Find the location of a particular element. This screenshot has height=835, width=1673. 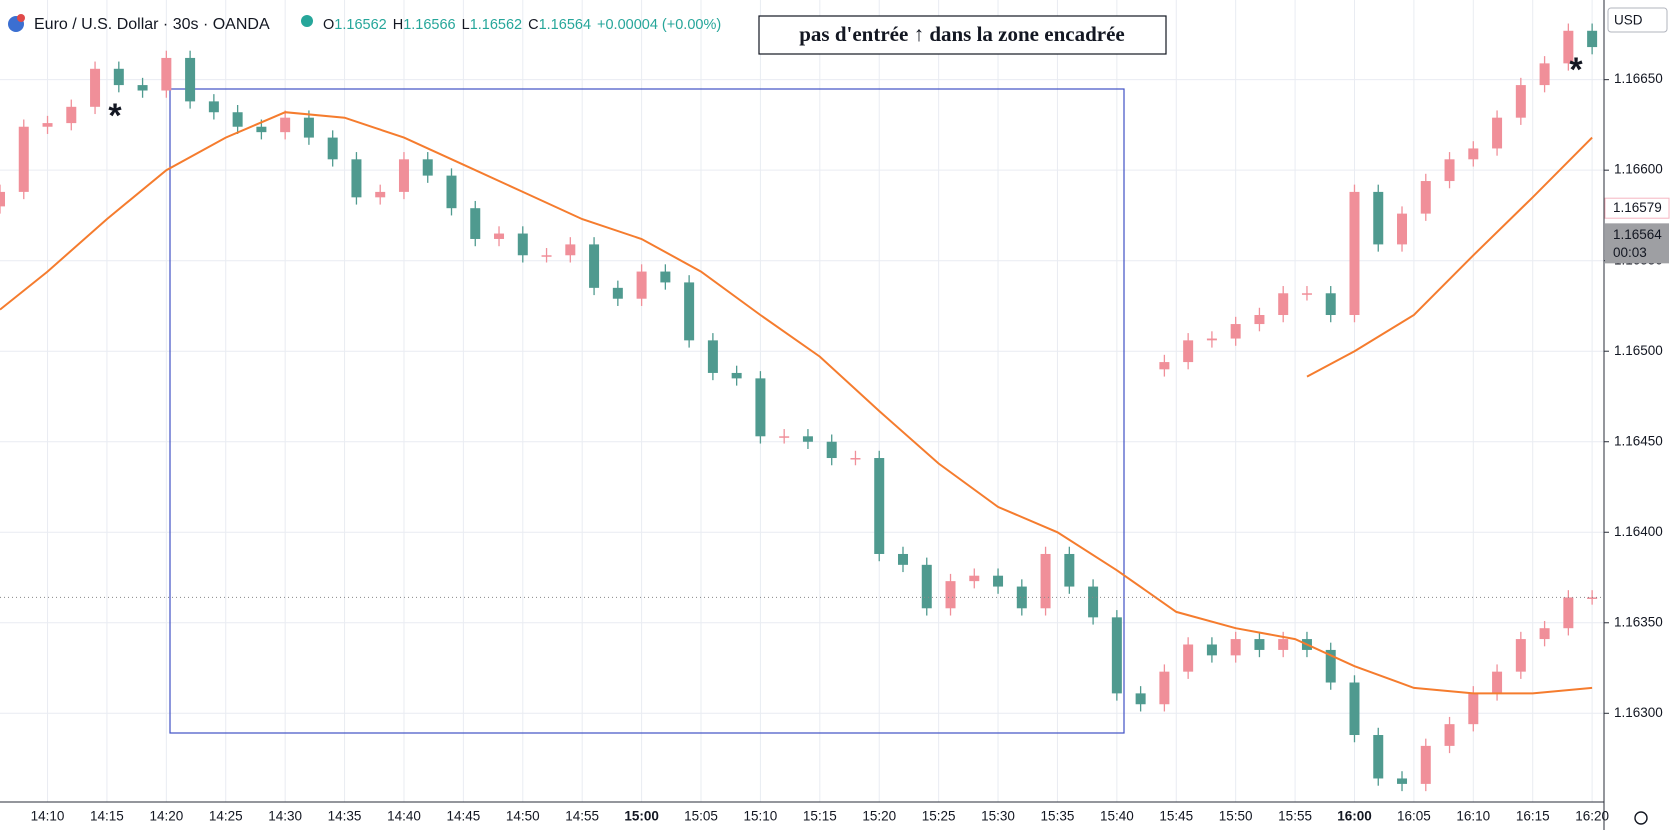

last-price-tag is located at coordinates (1637, 243).